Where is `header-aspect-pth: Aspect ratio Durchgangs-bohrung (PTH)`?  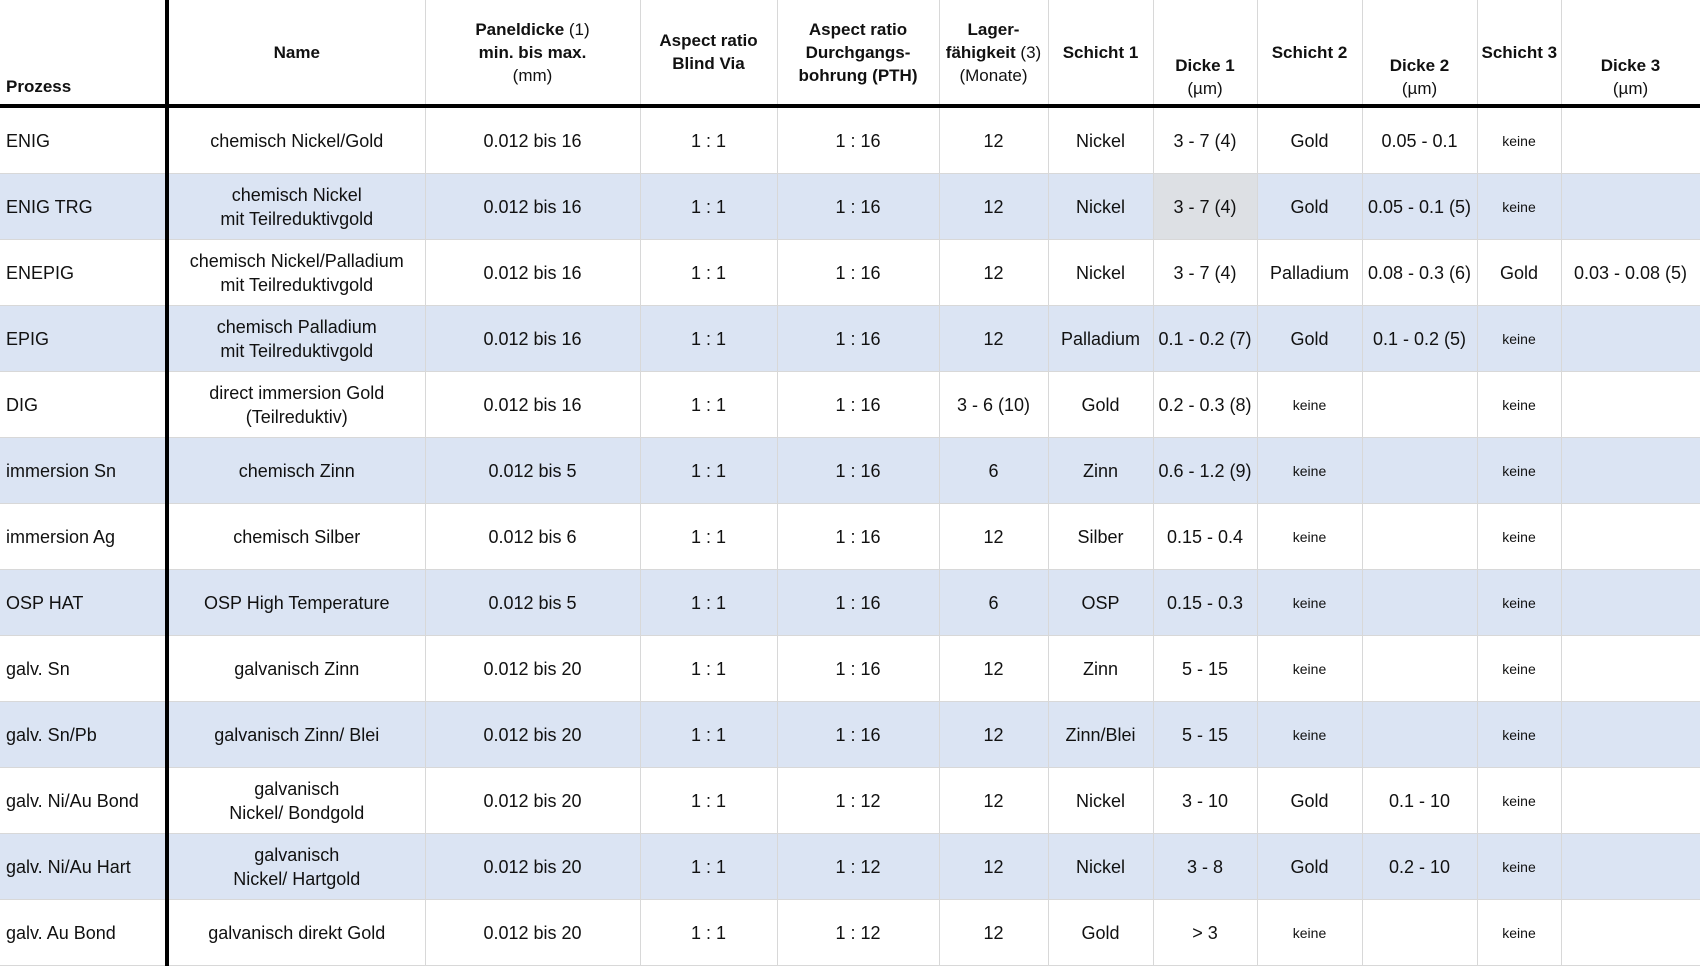 header-aspect-pth: Aspect ratio Durchgangs-bohrung (PTH) is located at coordinates (858, 54).